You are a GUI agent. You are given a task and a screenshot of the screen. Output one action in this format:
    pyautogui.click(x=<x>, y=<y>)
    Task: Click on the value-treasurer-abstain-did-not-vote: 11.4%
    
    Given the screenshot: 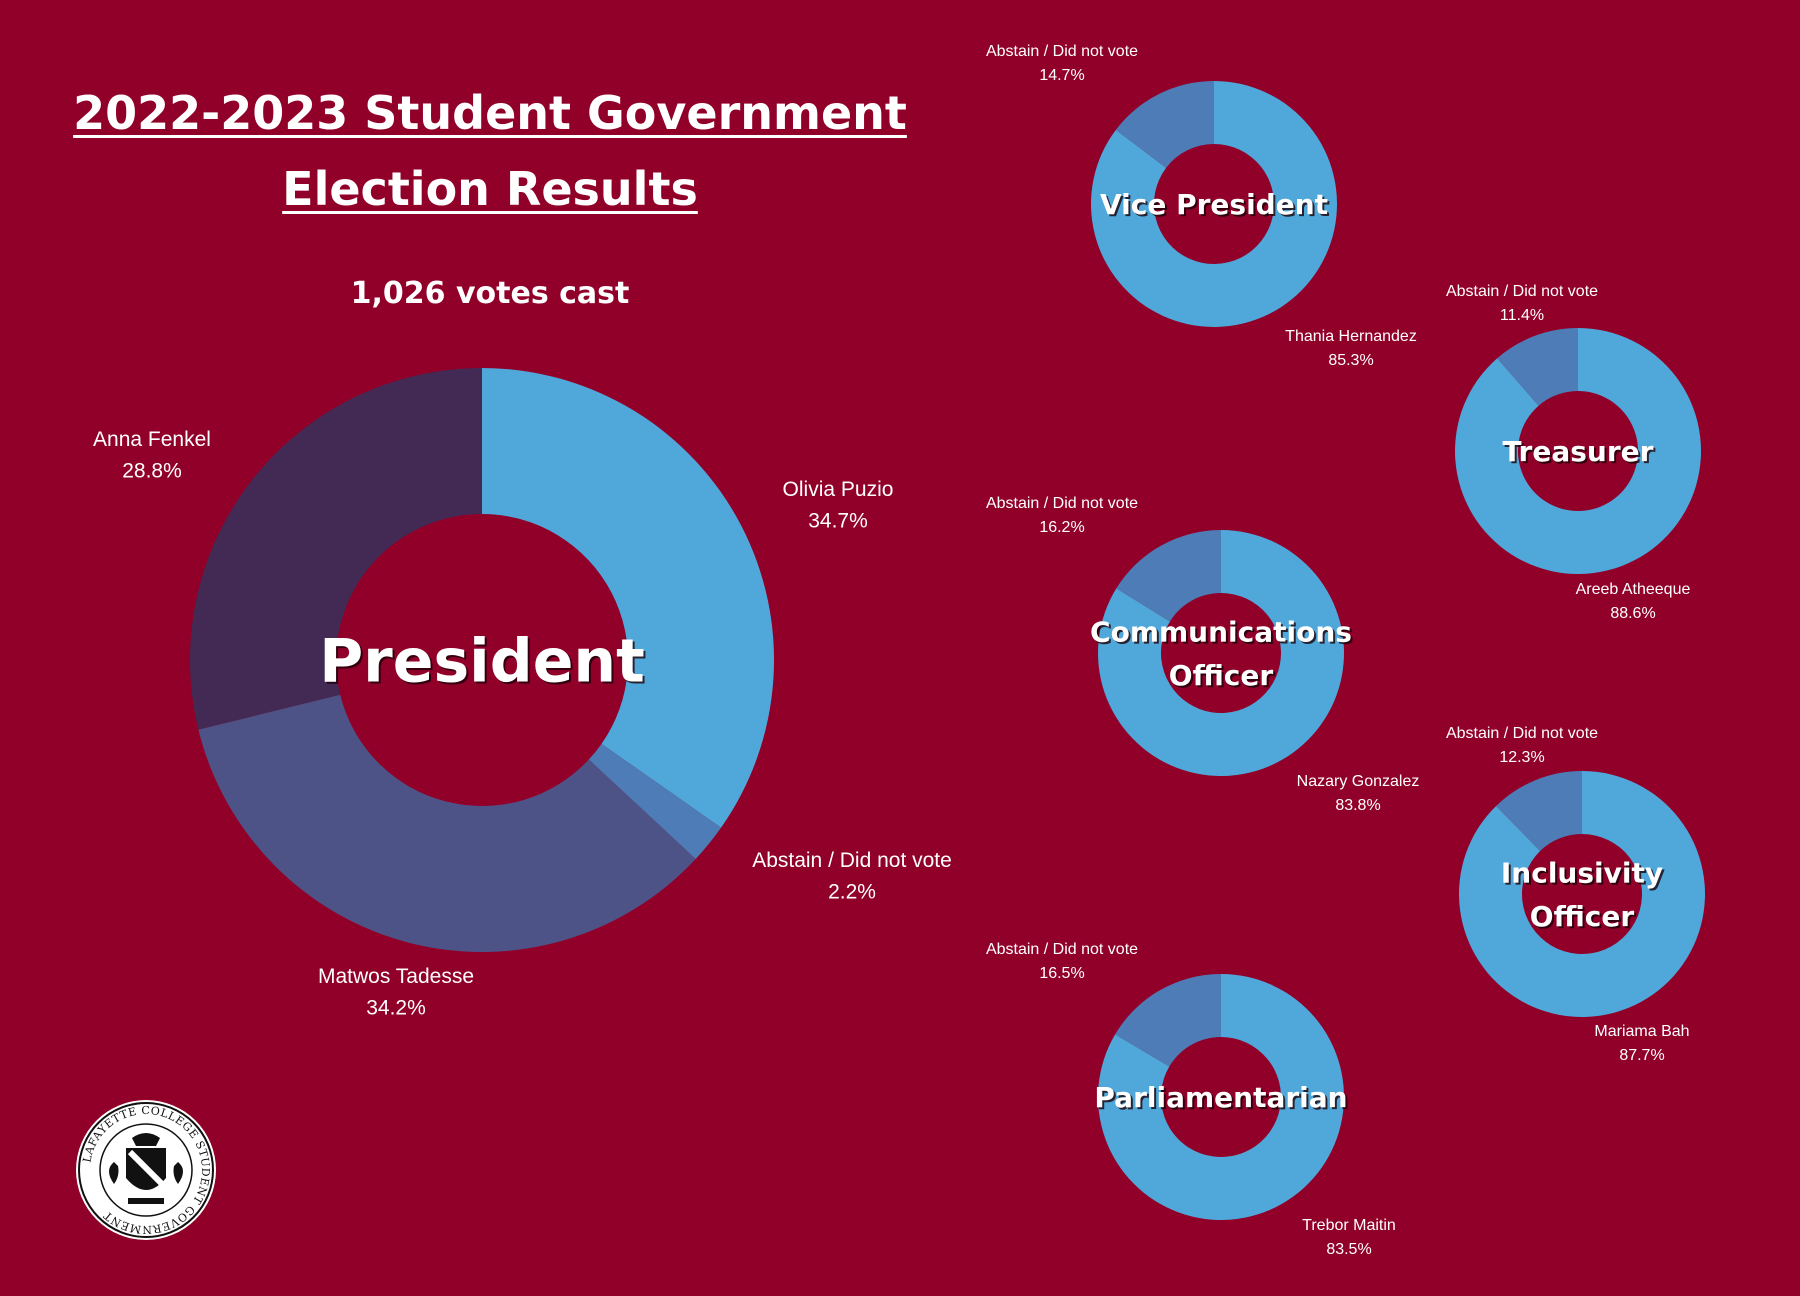 What is the action you would take?
    pyautogui.click(x=1522, y=315)
    